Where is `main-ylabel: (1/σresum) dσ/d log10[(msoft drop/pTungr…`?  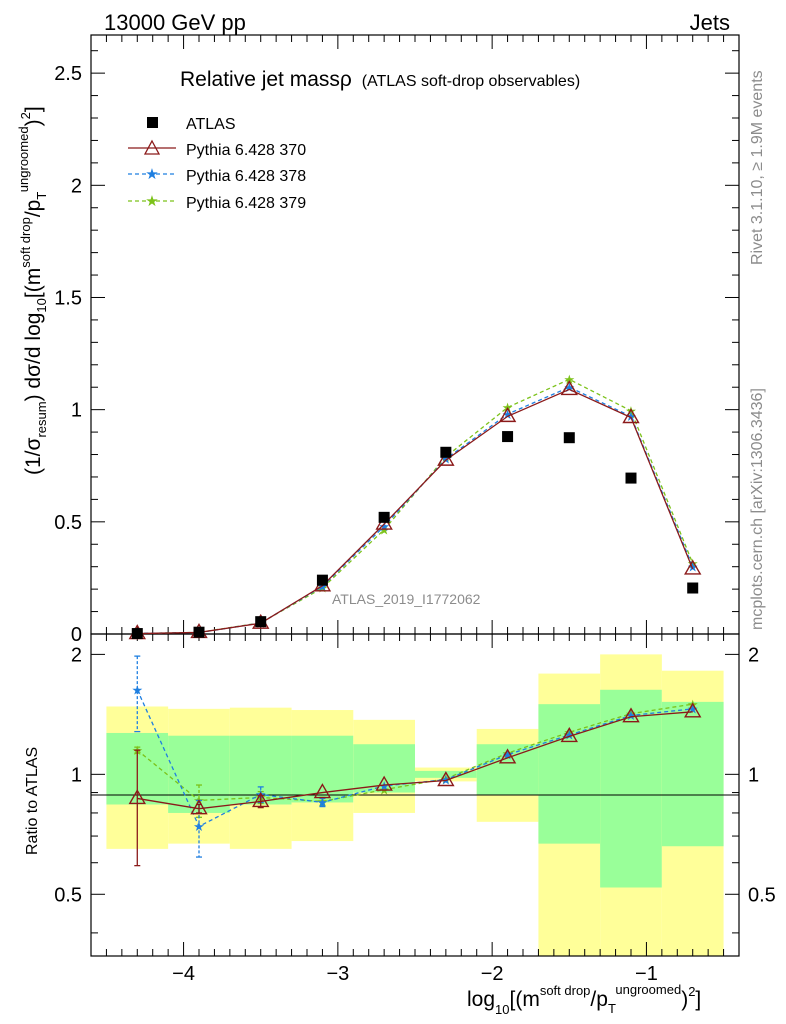
main-ylabel: (1/σresum) dσ/d log10[(msoft drop/pTungr… is located at coordinates (32, 290).